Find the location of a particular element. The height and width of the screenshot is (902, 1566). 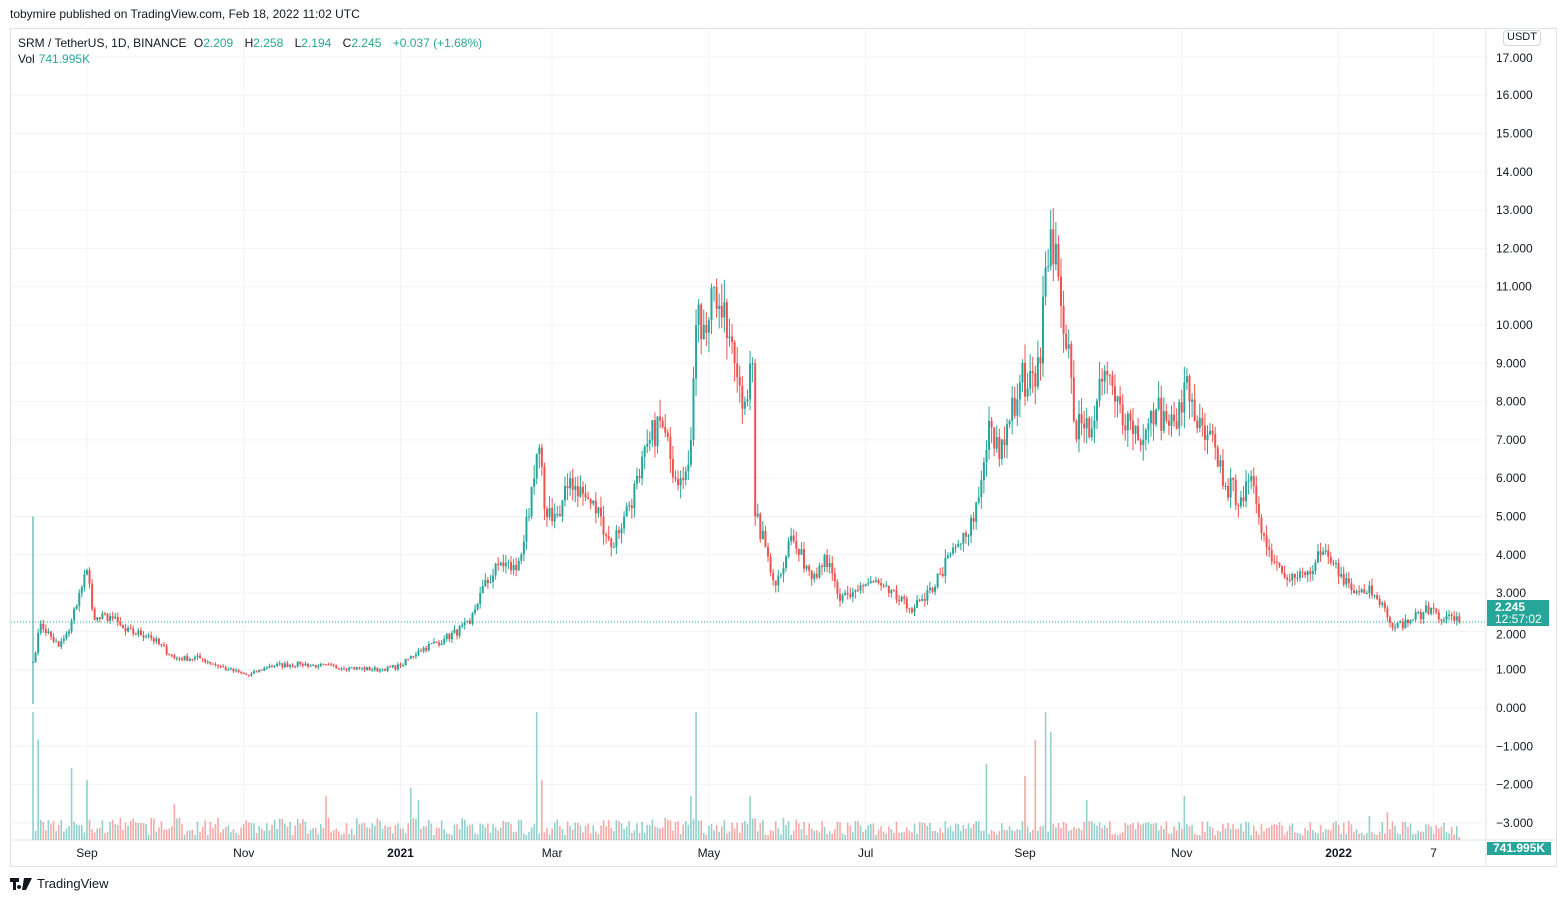

symbol-name: SRM / TetherUS, 1D, BINANCE is located at coordinates (102, 43).